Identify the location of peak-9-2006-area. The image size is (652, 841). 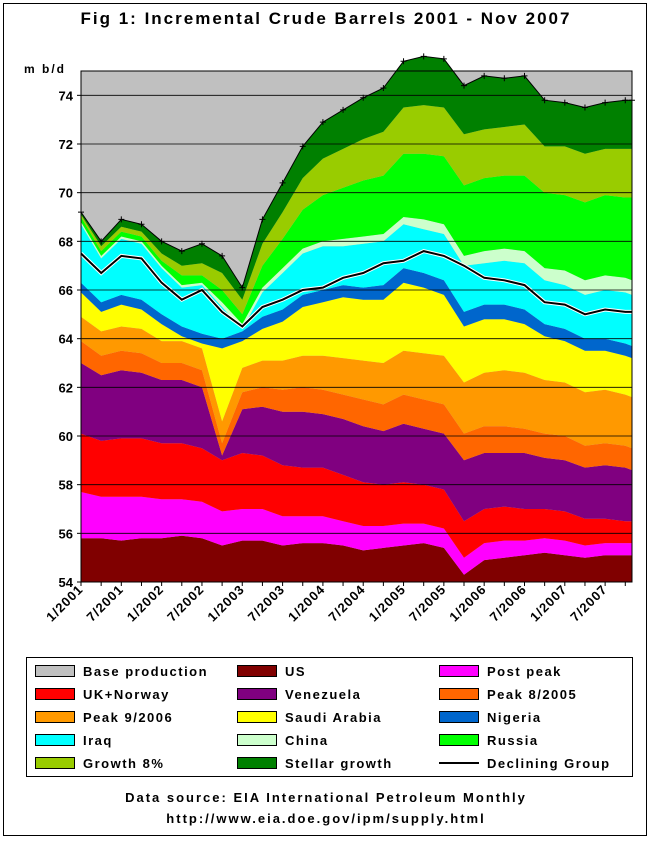
(356, 382).